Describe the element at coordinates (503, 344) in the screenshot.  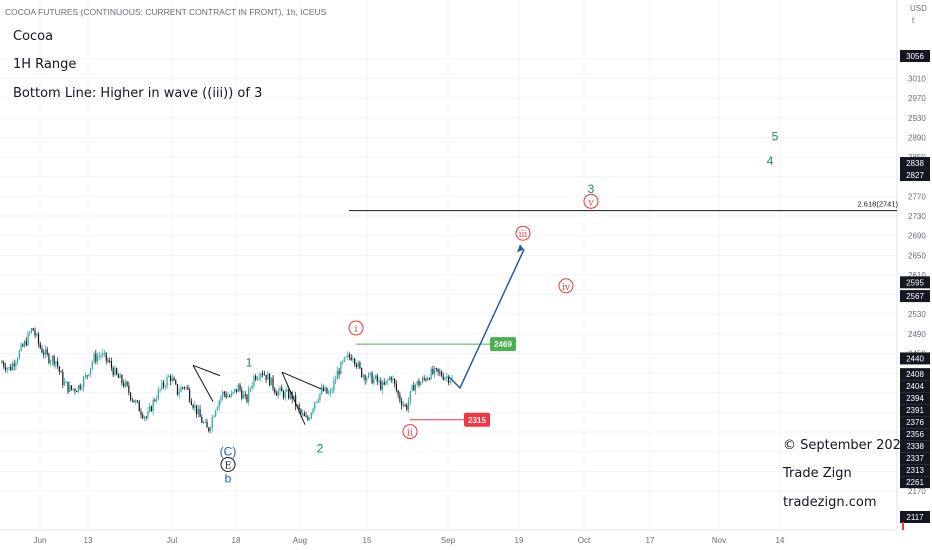
I see `level-2469-tag-box` at that location.